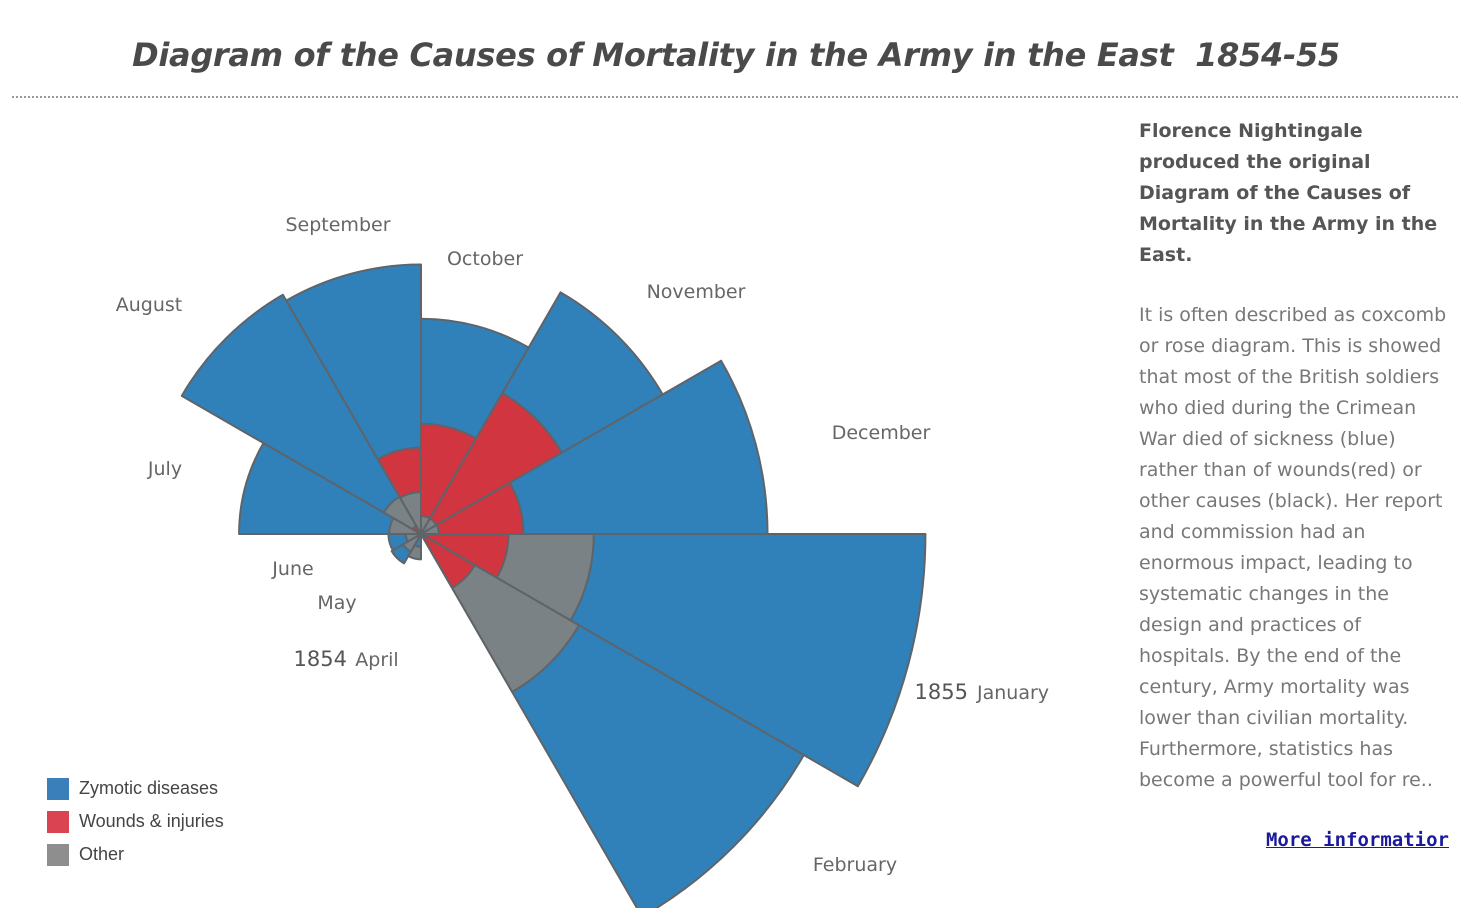 This screenshot has height=908, width=1472. I want to click on legend-label: Zymotic diseases, so click(149, 788).